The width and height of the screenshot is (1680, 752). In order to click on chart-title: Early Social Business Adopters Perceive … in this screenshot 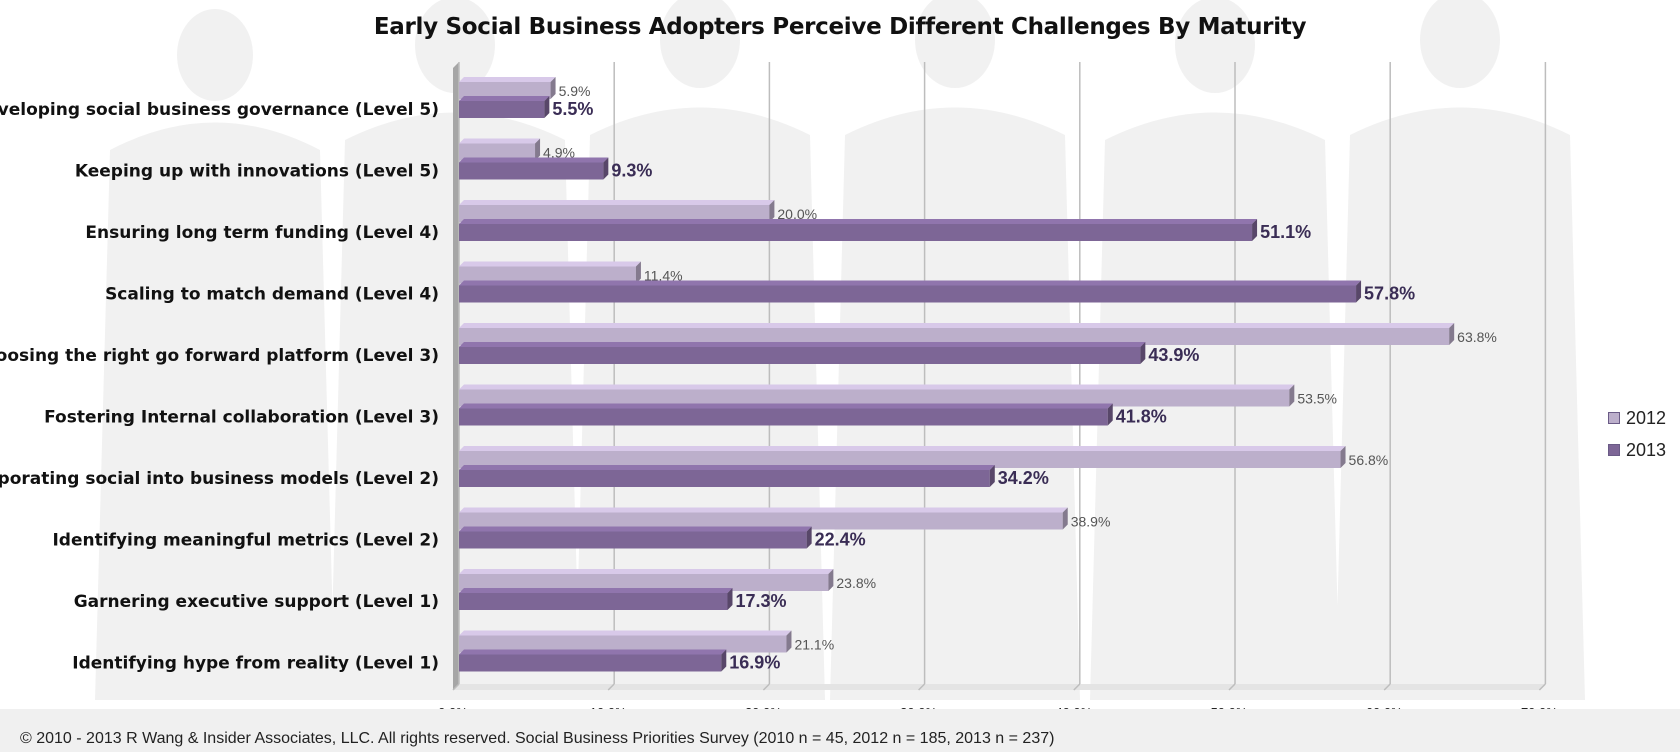, I will do `click(840, 27)`.